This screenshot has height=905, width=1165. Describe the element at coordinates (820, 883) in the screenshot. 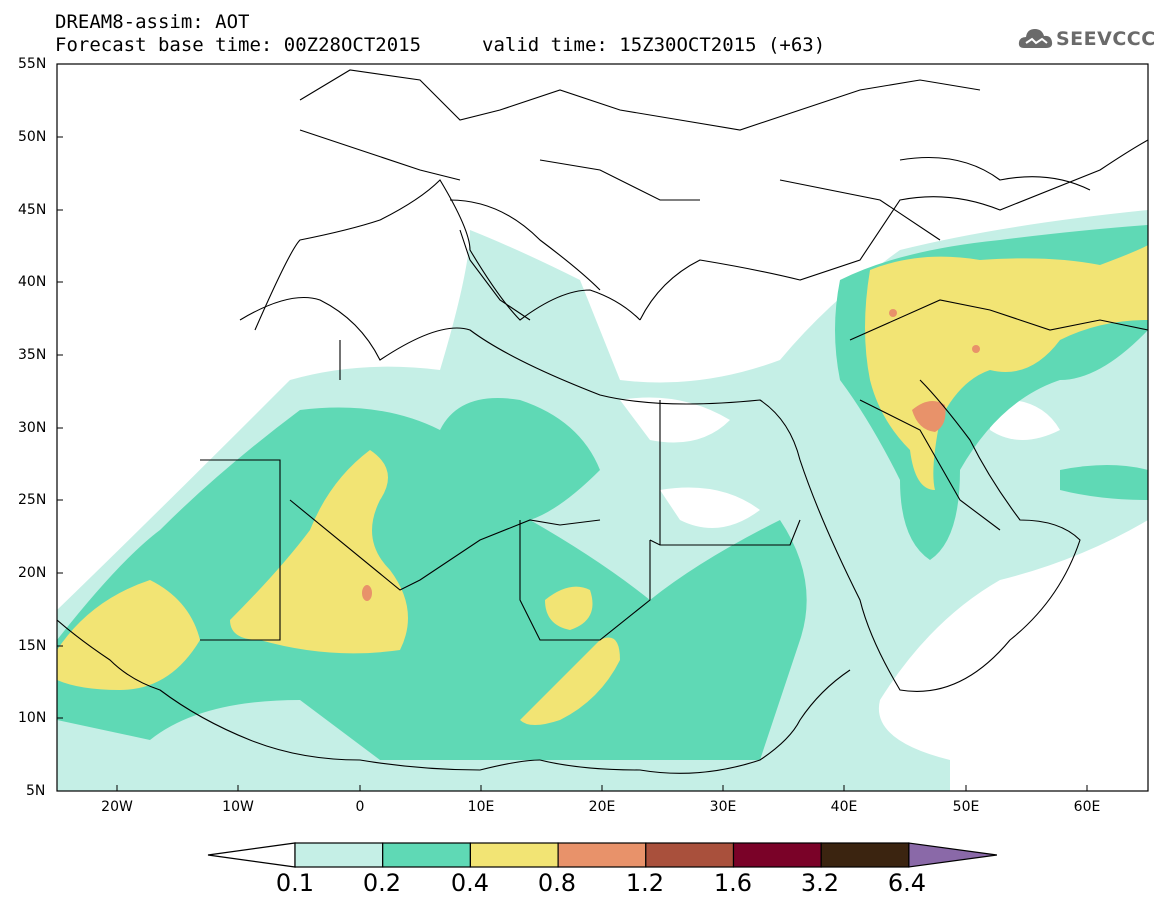

I see `colorbar-label: 3.2` at that location.